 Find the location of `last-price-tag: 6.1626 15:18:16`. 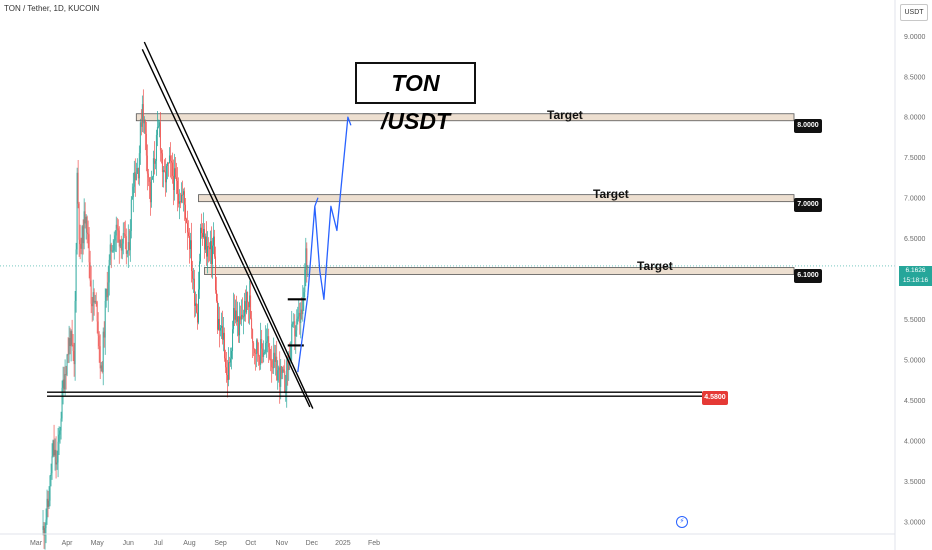

last-price-tag: 6.1626 15:18:16 is located at coordinates (915, 276).